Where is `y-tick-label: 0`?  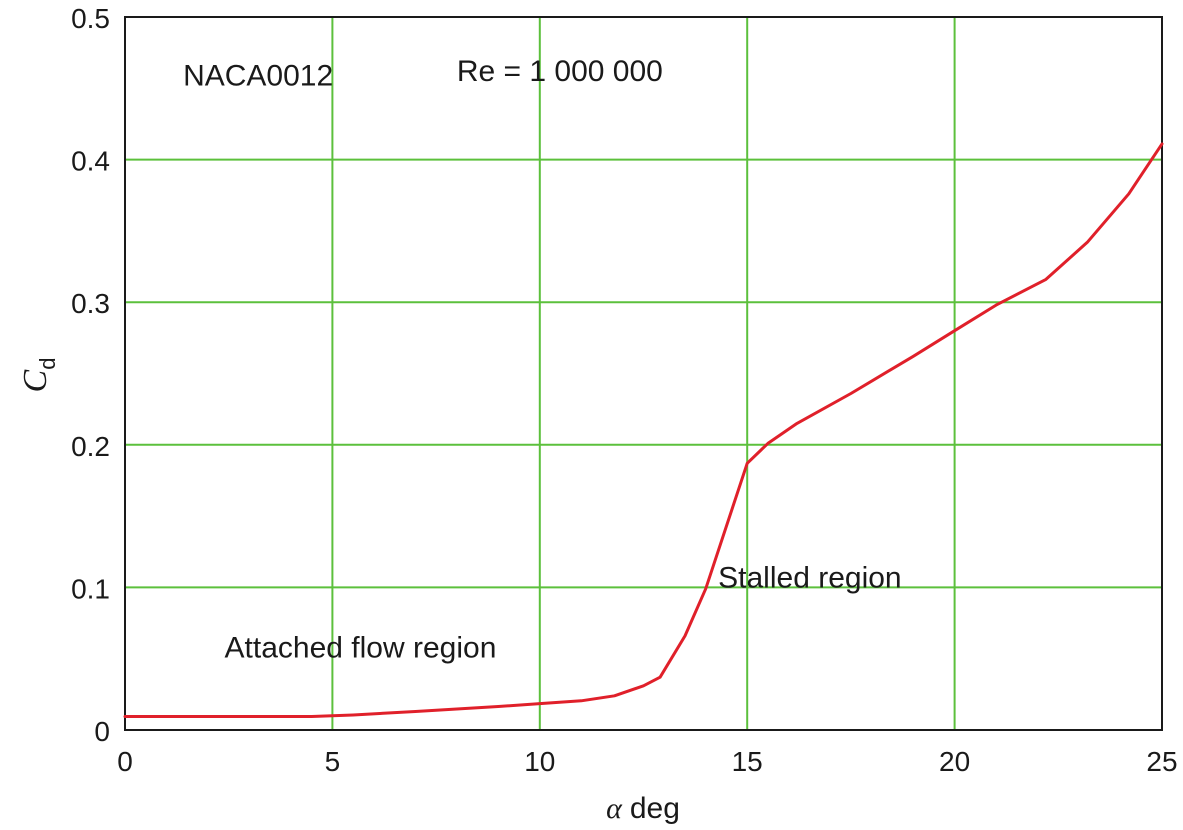
y-tick-label: 0 is located at coordinates (102, 731).